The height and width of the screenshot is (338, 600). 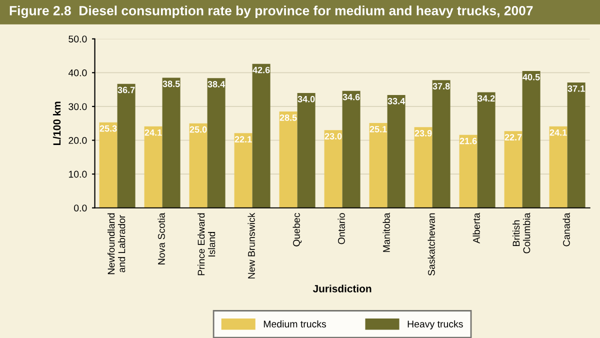 What do you see at coordinates (161, 238) in the screenshot?
I see `x-tick-label: Nova Scotia` at bounding box center [161, 238].